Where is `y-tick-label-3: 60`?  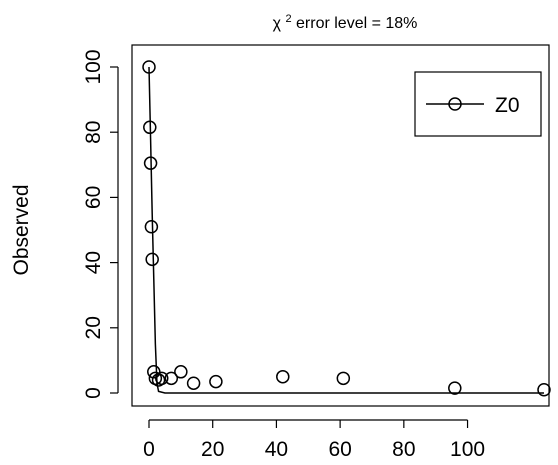
y-tick-label-3: 60 is located at coordinates (93, 197).